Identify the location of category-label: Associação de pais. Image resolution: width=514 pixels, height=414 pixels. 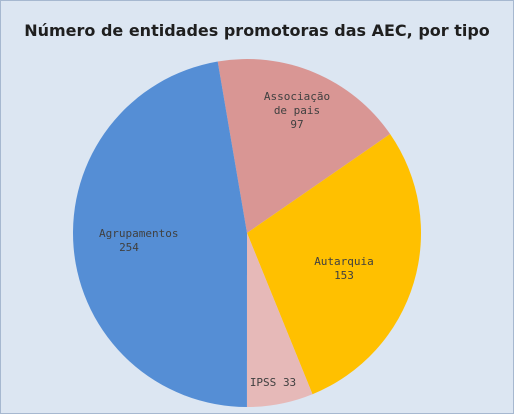
(297, 103).